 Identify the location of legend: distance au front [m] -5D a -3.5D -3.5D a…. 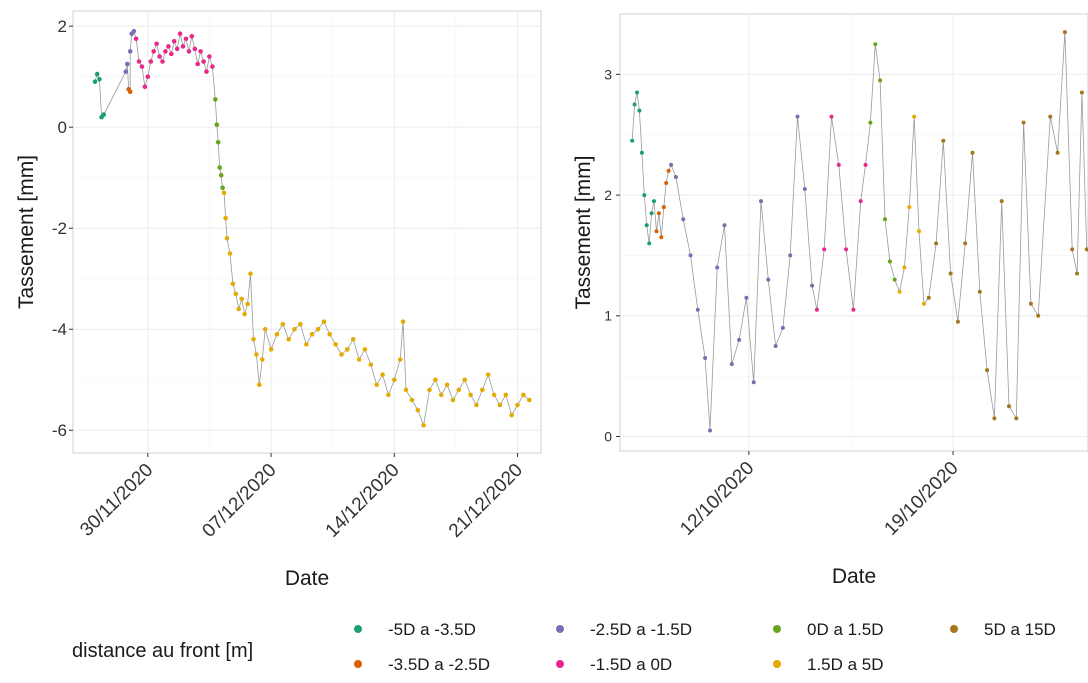
(564, 647).